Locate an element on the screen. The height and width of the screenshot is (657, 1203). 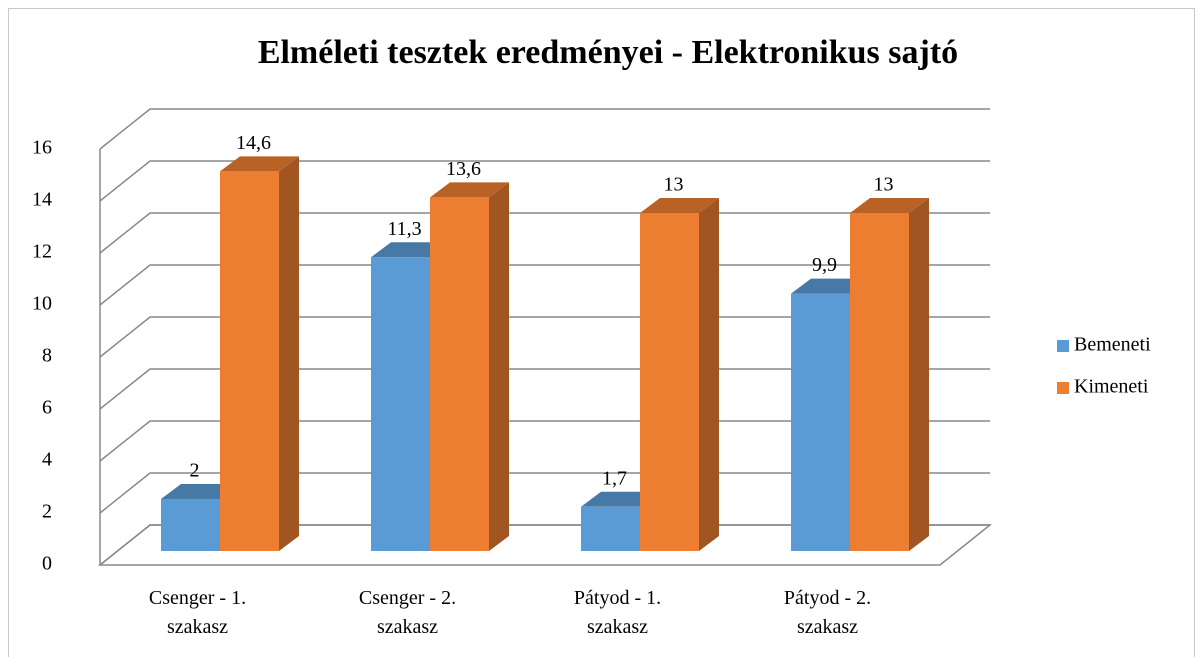
legend-label: Bemeneti is located at coordinates (1112, 345).